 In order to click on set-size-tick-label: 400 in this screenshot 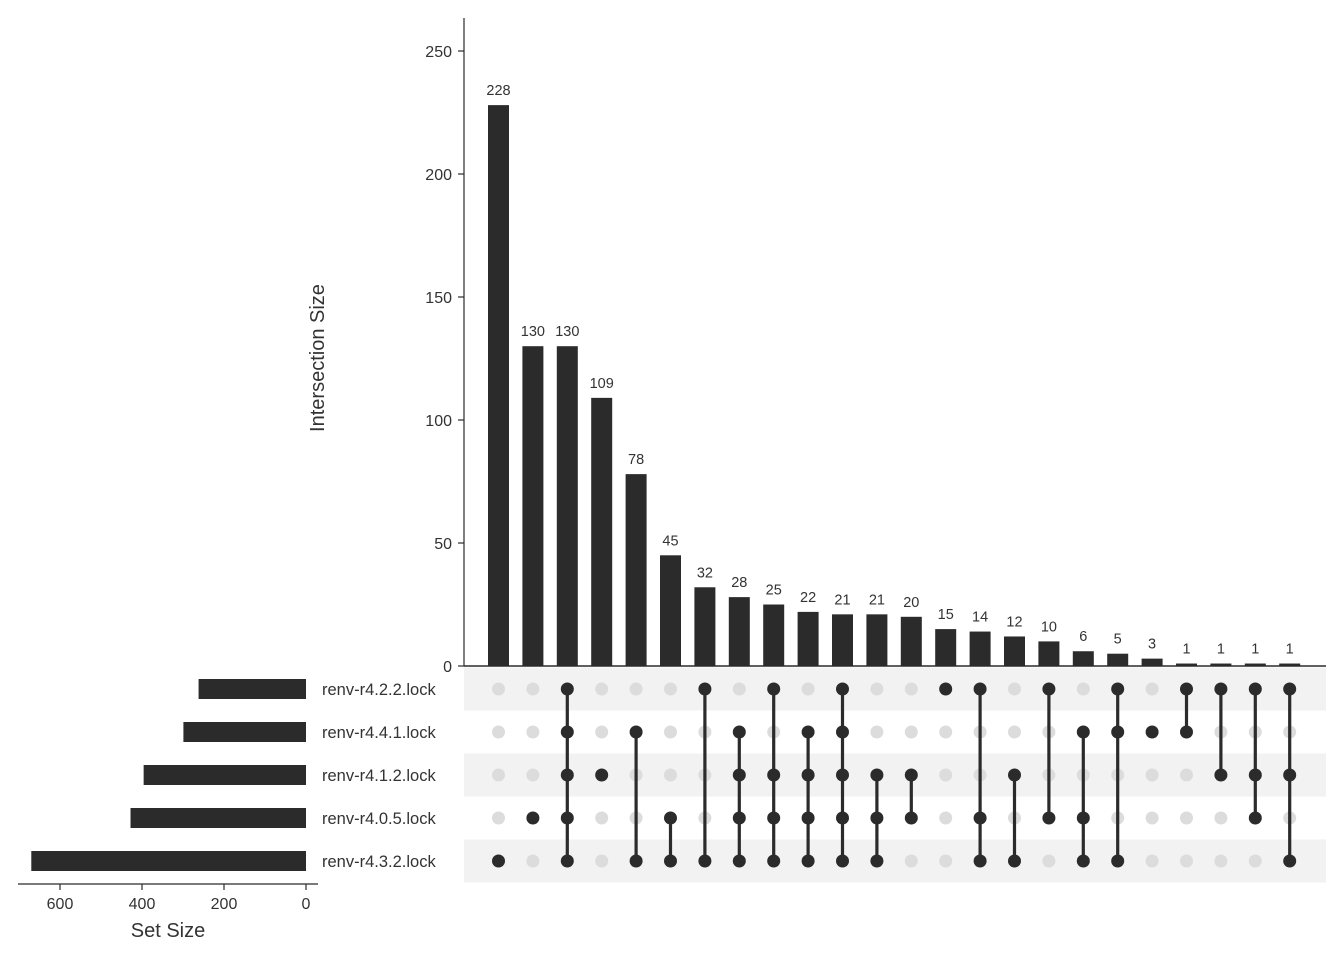, I will do `click(142, 904)`.